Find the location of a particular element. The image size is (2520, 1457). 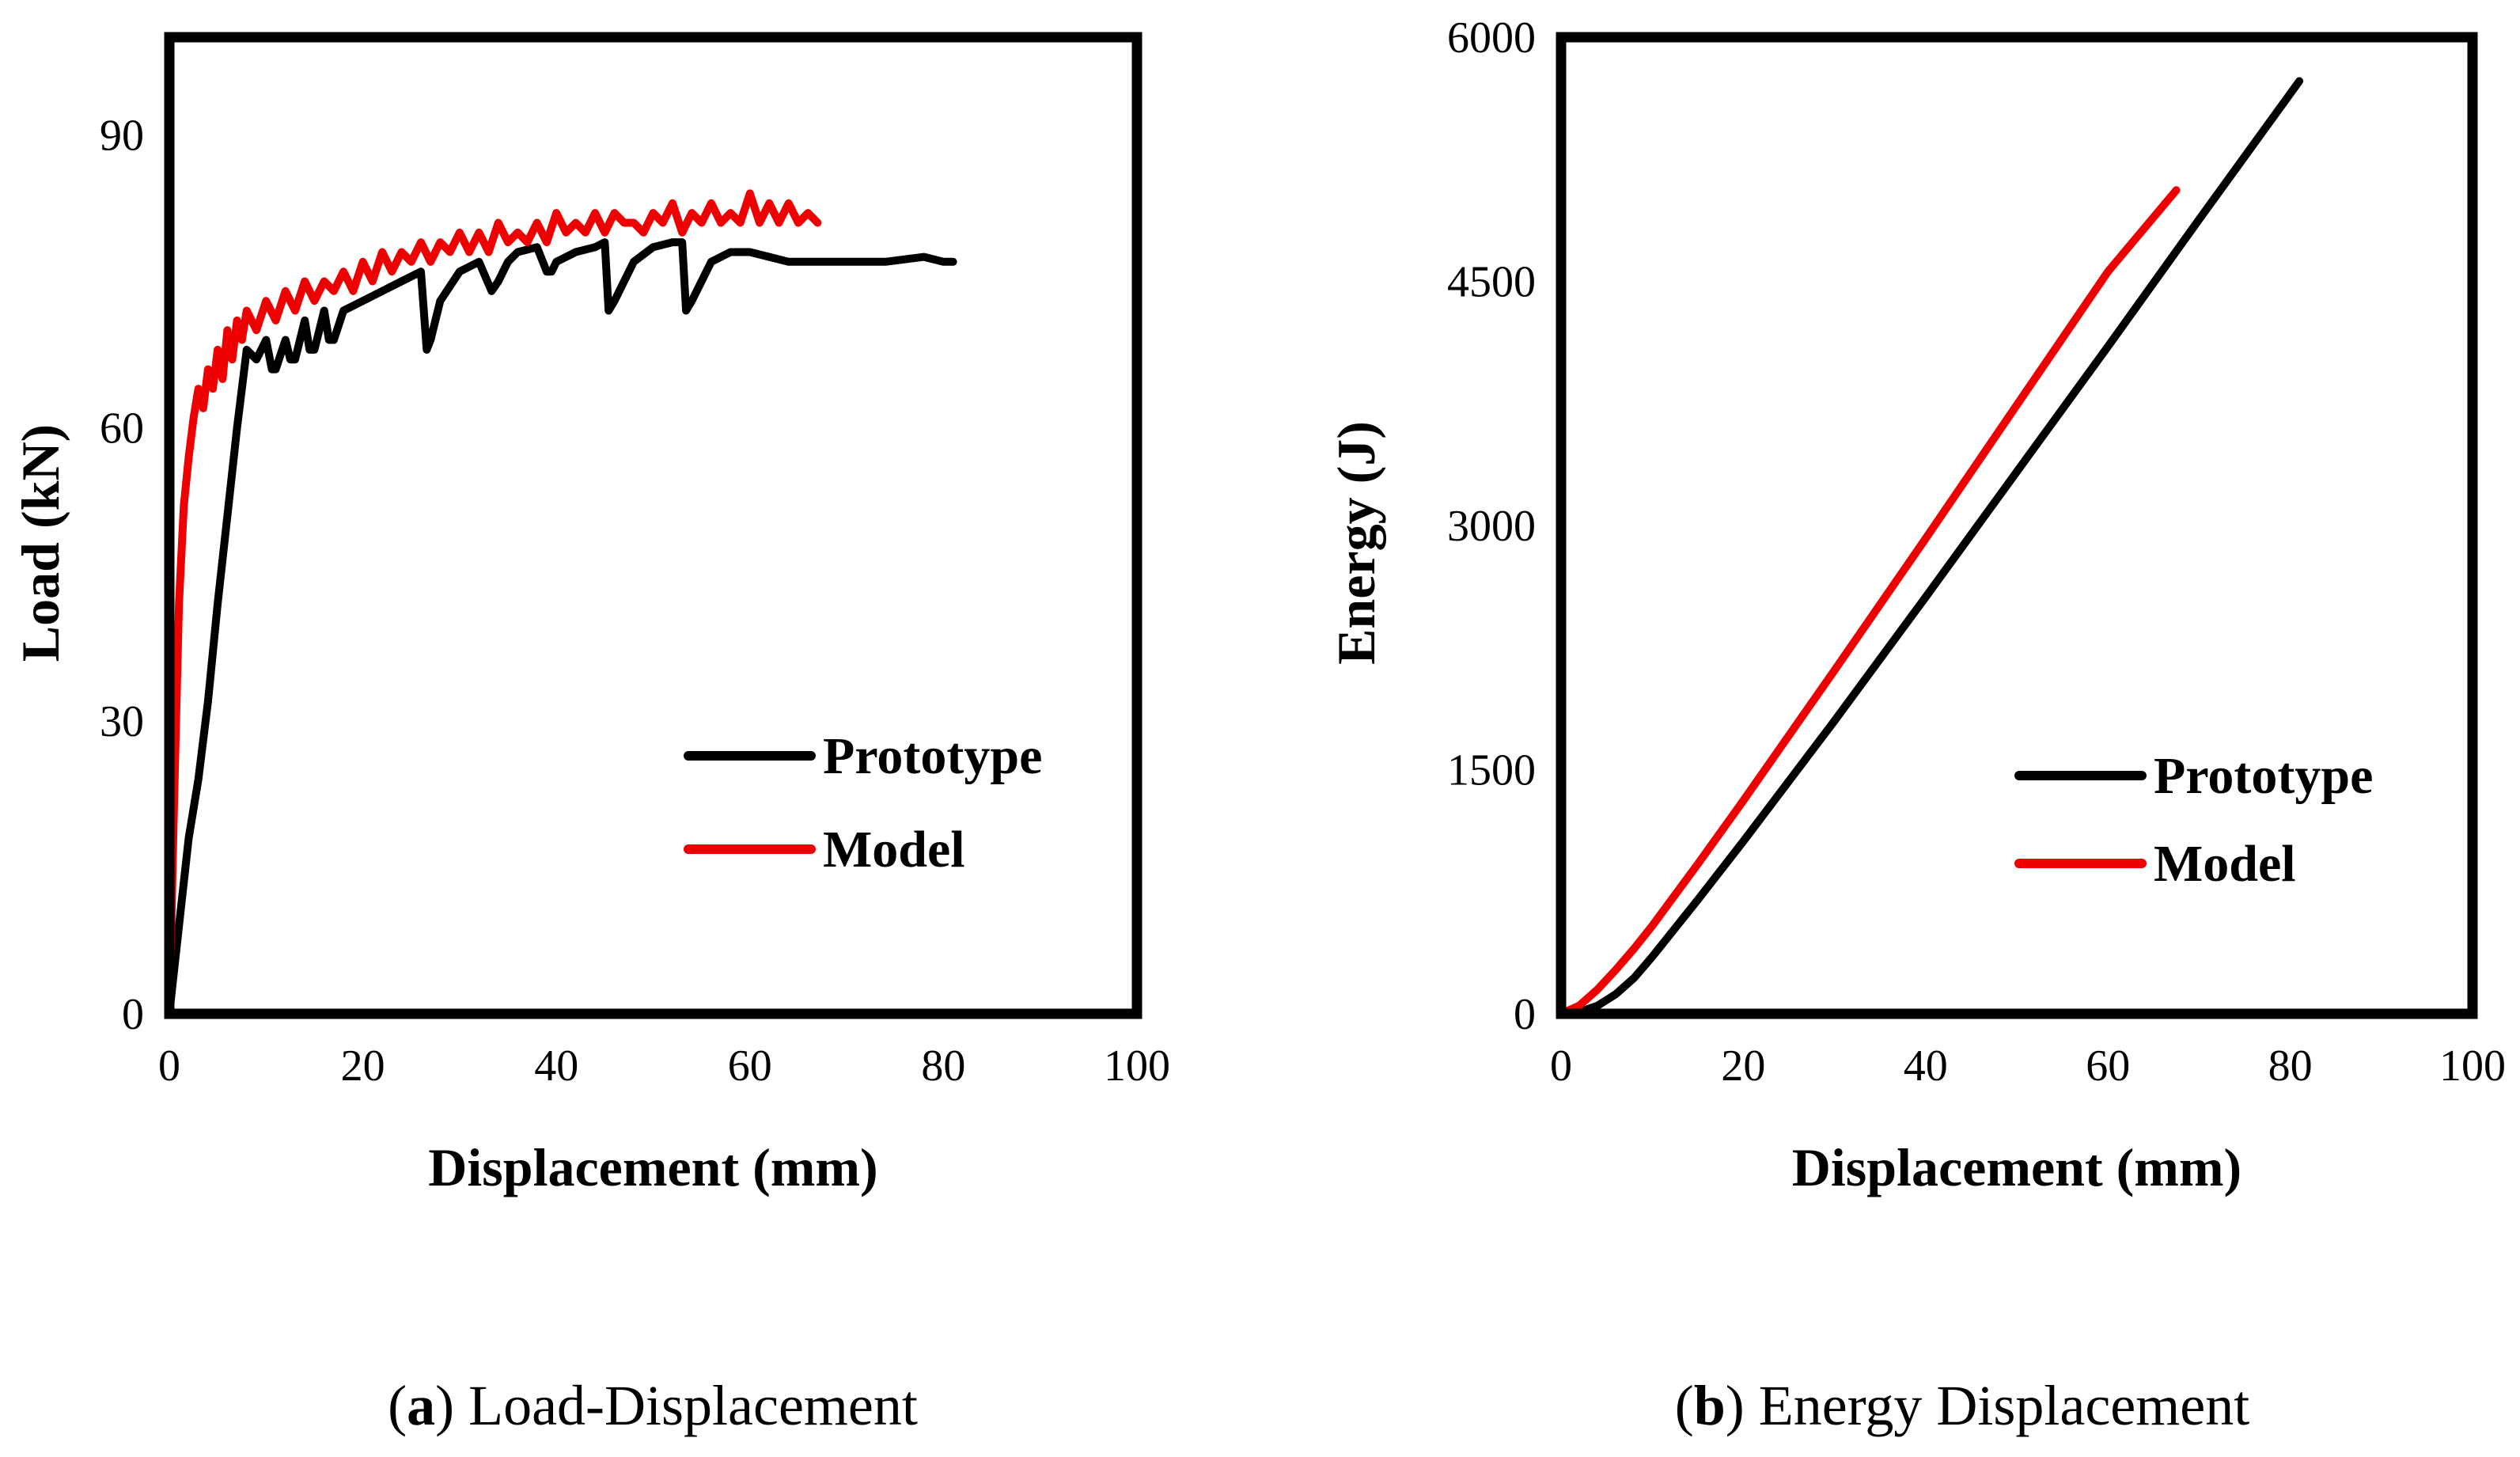

panel-b-series-model-line is located at coordinates (1869, 602).